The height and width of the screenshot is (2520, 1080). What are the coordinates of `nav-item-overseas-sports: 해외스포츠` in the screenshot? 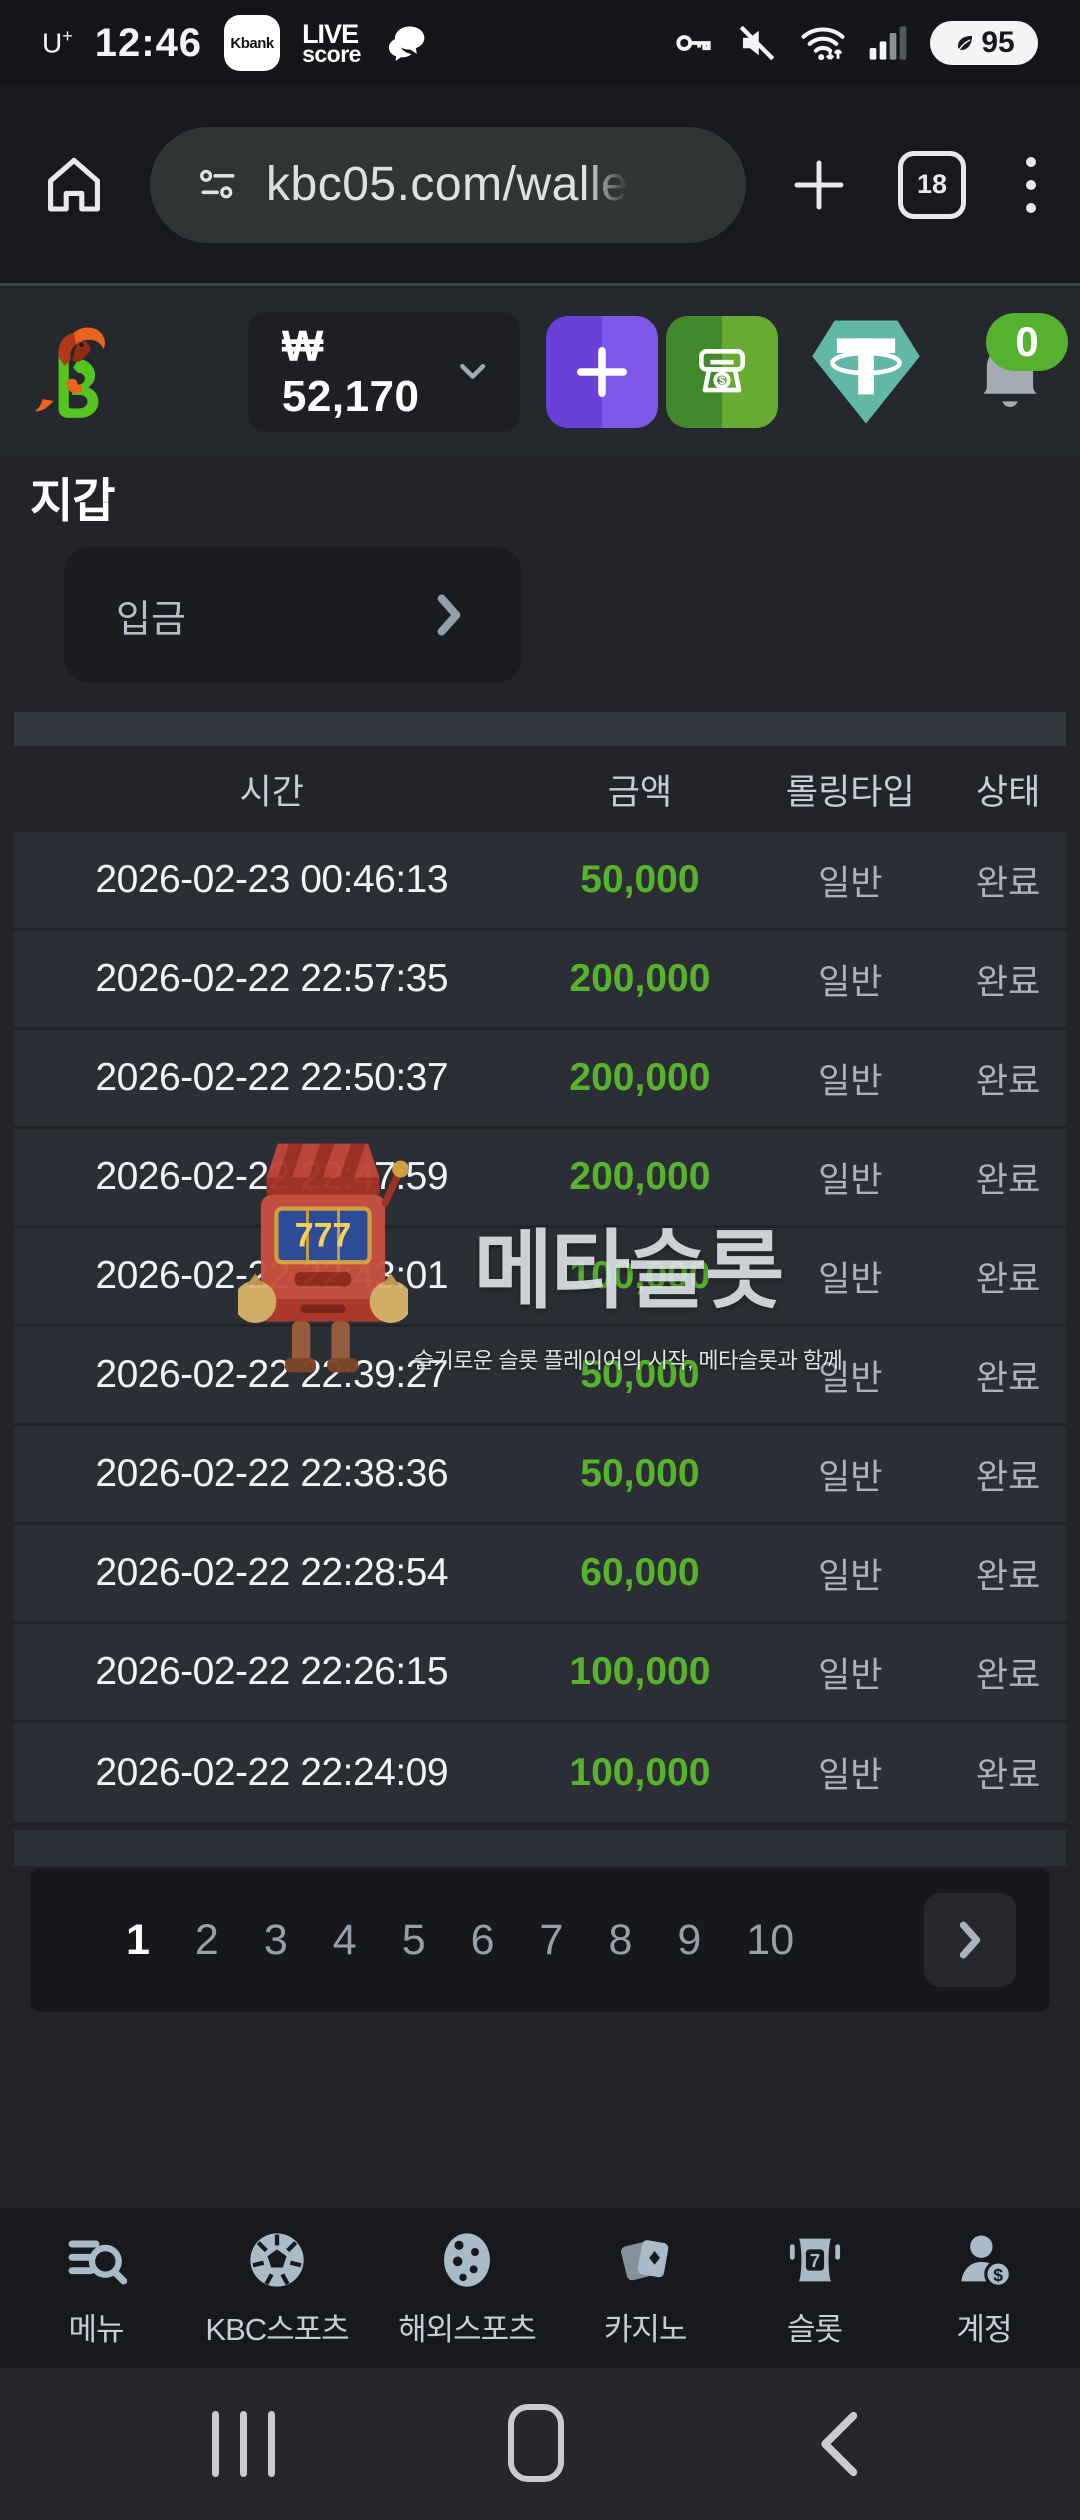 It's located at (467, 2288).